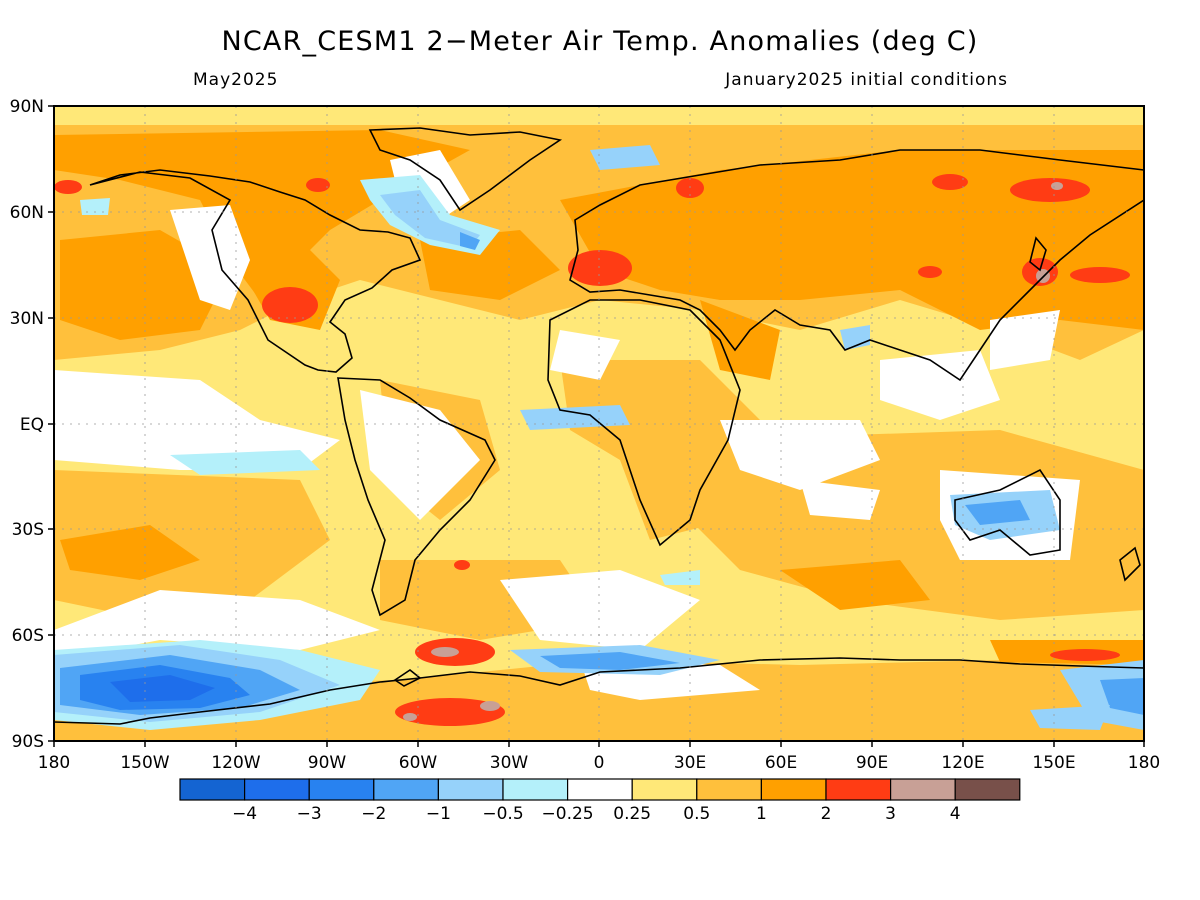 This screenshot has height=900, width=1200. I want to click on lon-label-120e: 120E, so click(962, 763).